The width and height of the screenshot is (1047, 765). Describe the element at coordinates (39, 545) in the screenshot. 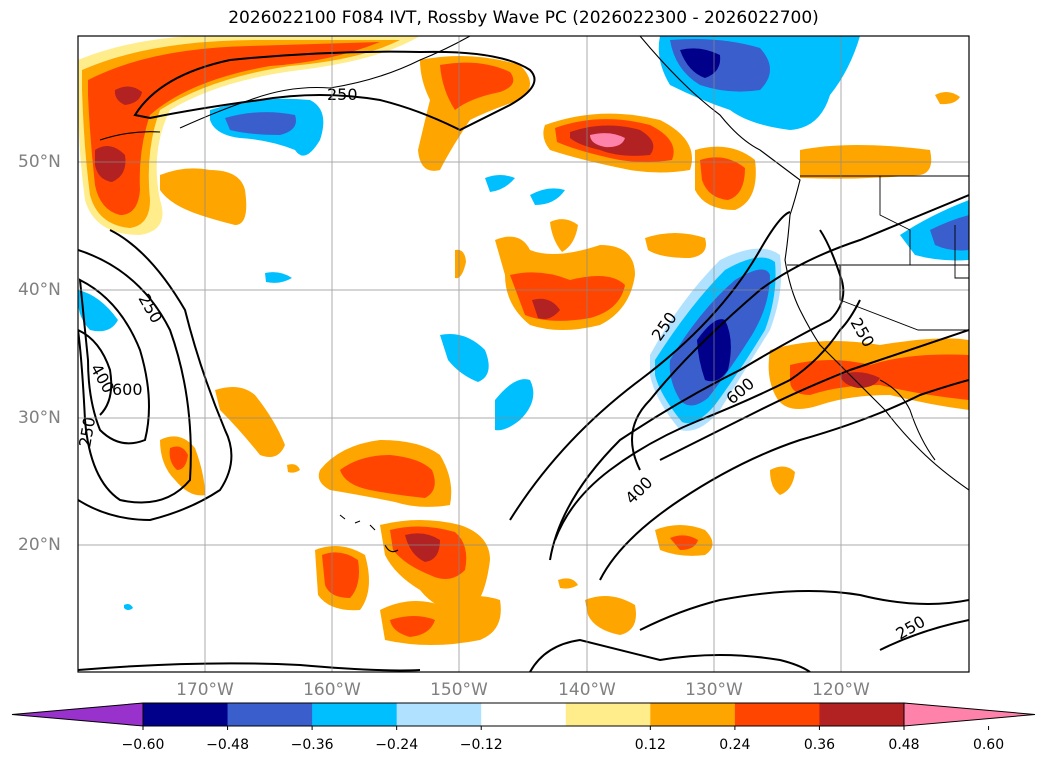

I see `lat-label-20n: 20°N` at that location.